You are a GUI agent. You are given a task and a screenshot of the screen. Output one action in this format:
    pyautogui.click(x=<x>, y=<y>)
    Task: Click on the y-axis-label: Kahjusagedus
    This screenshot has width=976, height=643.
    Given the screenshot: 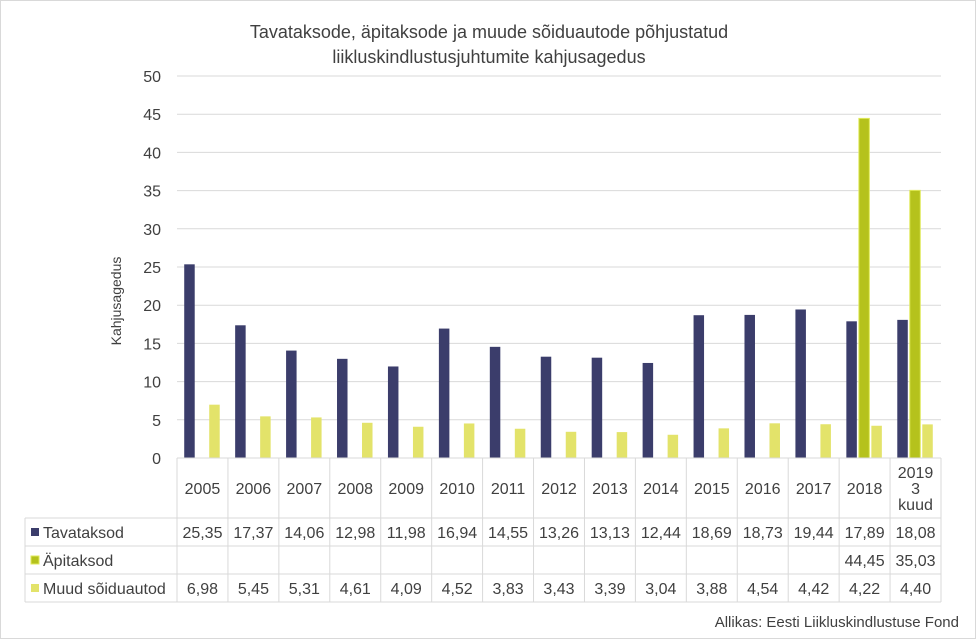 What is the action you would take?
    pyautogui.click(x=116, y=301)
    